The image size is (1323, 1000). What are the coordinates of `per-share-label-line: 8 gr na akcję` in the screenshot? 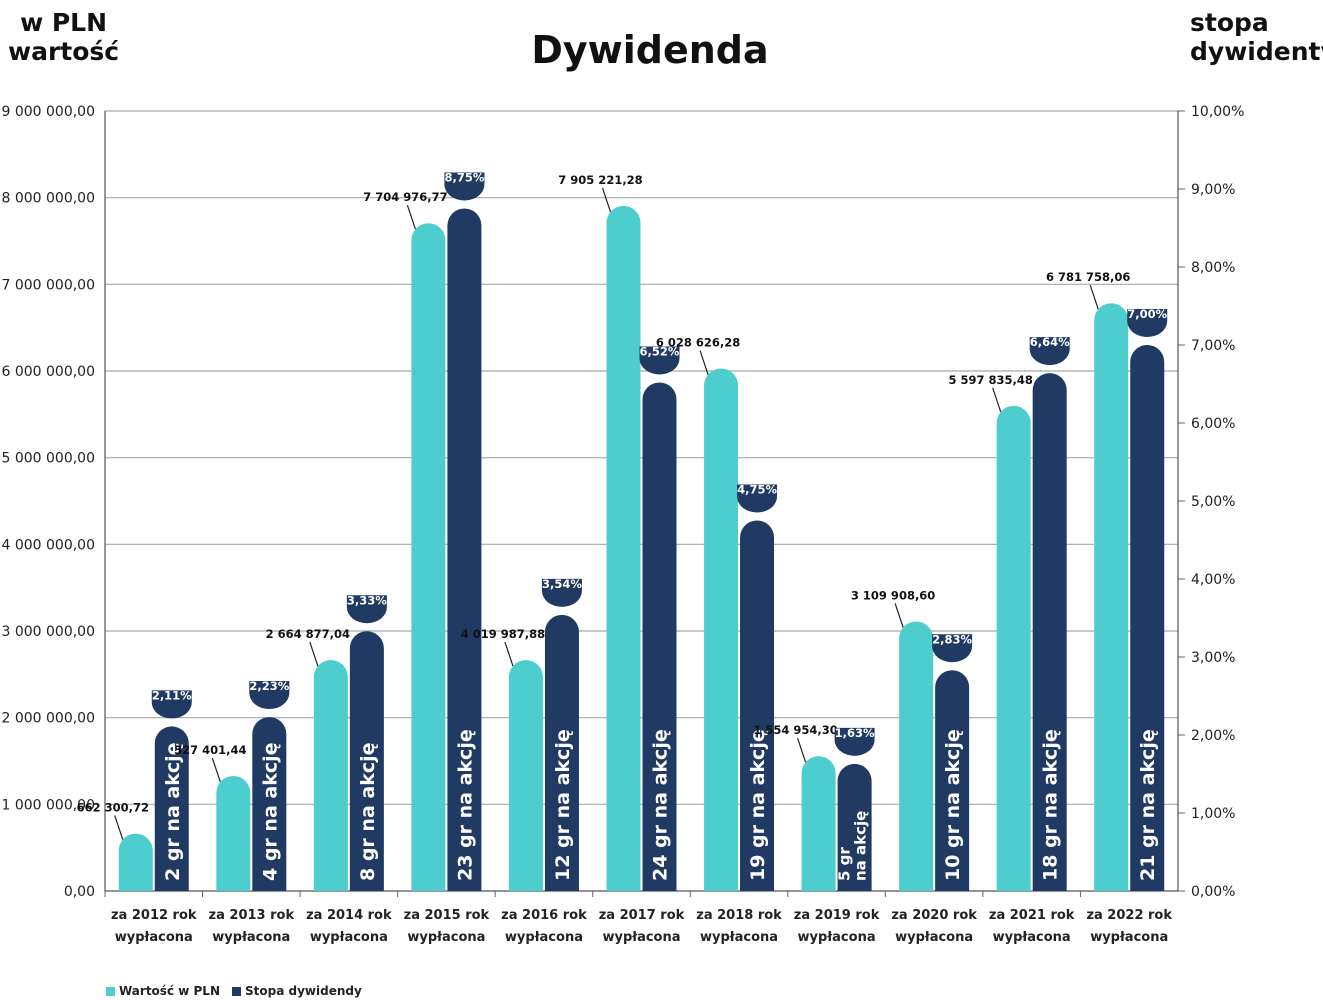 It's located at (368, 811).